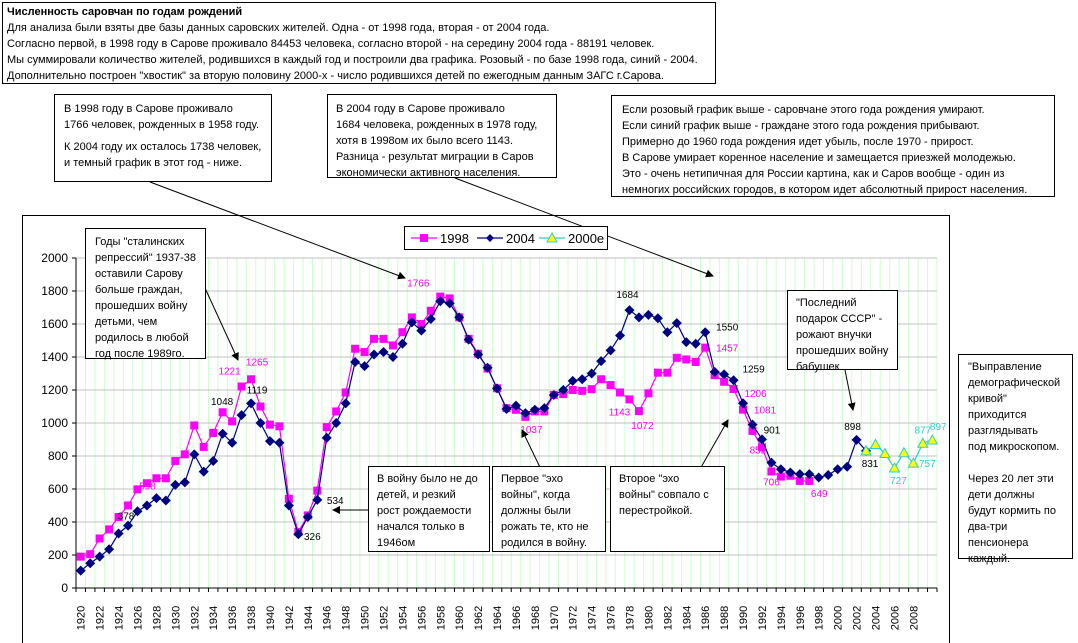 Image resolution: width=1078 pixels, height=643 pixels. Describe the element at coordinates (744, 618) in the screenshot. I see `x-tick-label: 1990` at that location.